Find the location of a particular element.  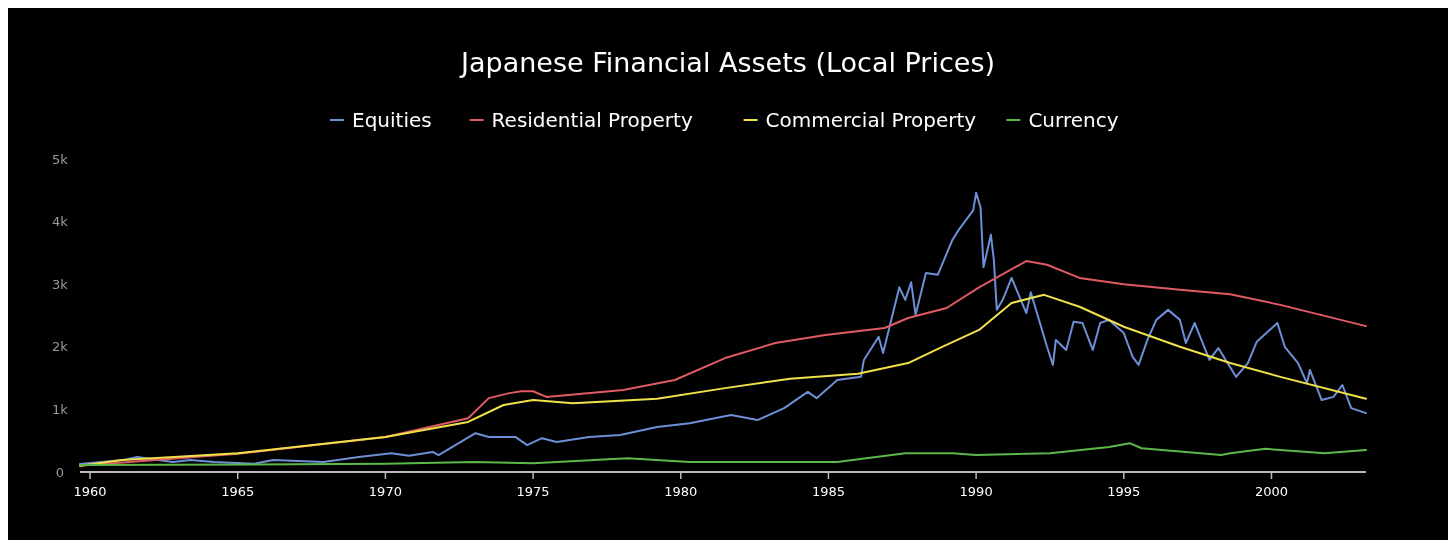

y-tick-label: 0 is located at coordinates (60, 472).